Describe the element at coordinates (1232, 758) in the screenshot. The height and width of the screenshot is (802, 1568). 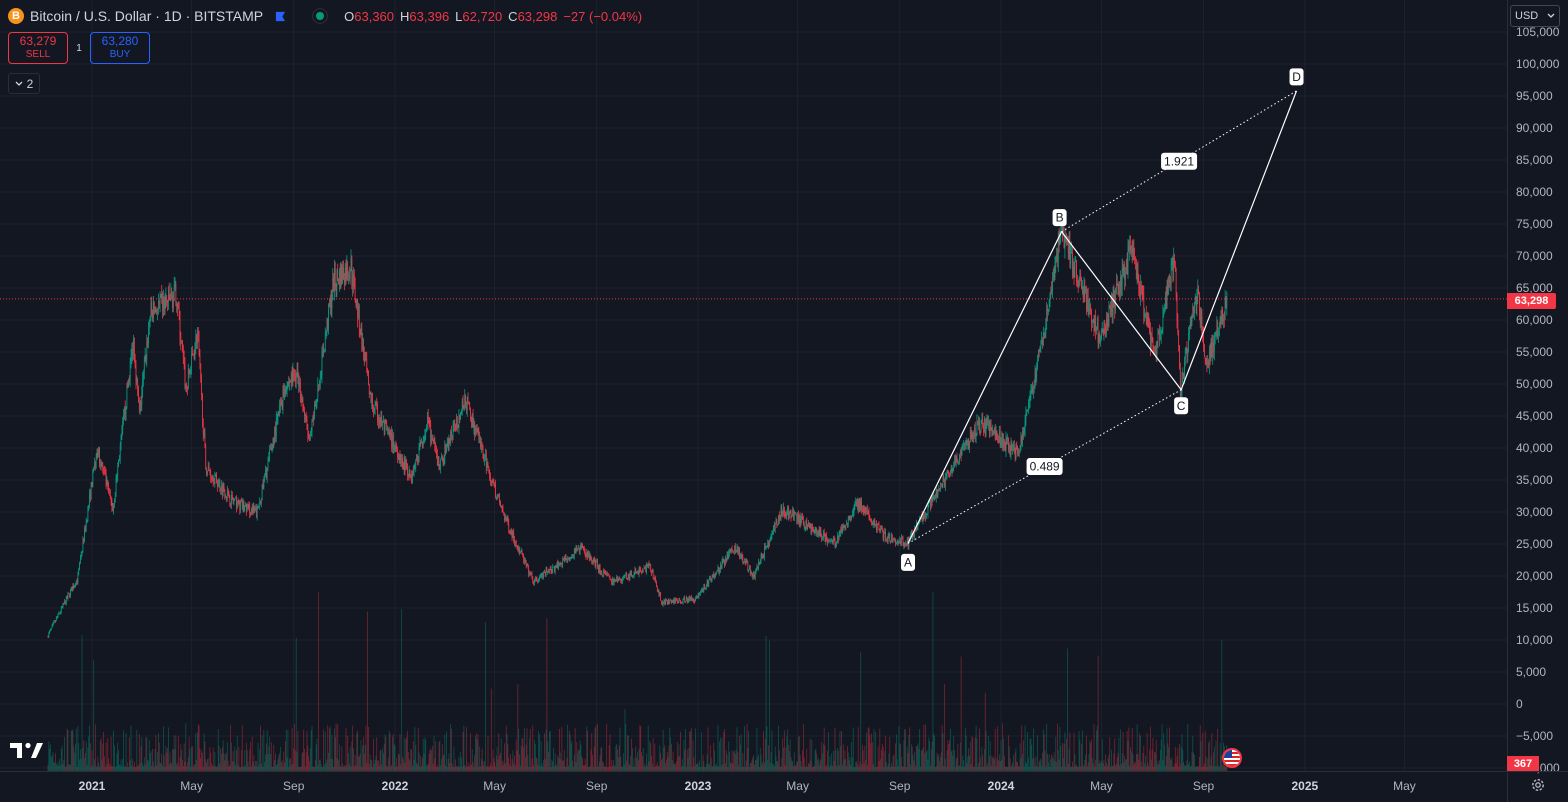
I see `us-flag-event-icon` at that location.